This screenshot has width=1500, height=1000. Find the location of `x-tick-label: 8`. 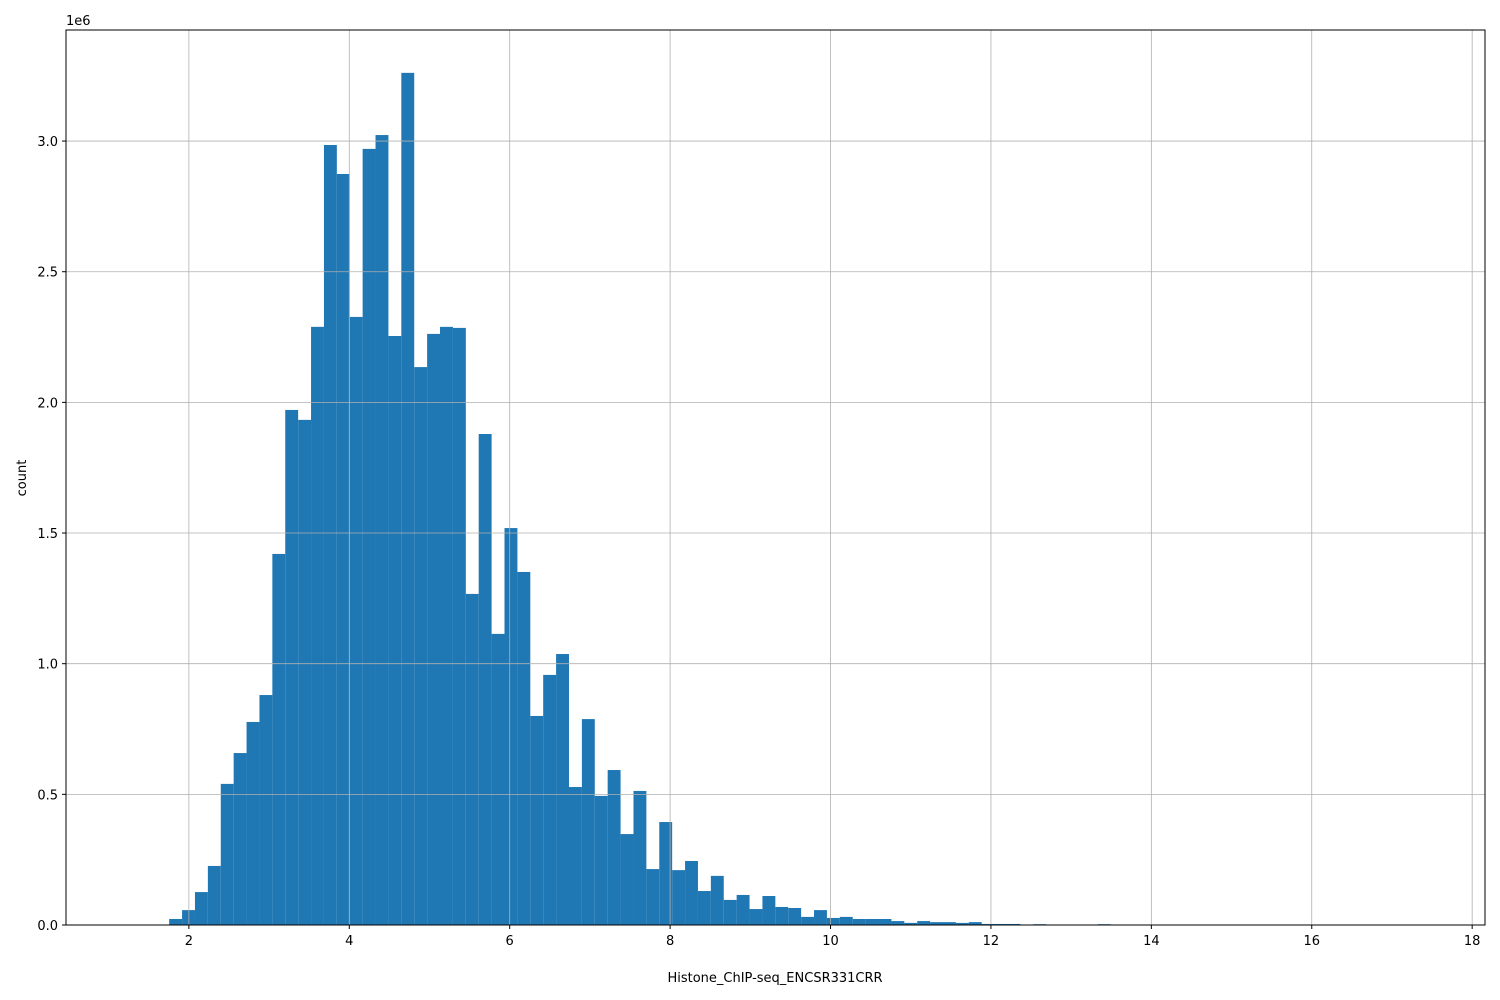

x-tick-label: 8 is located at coordinates (670, 941).